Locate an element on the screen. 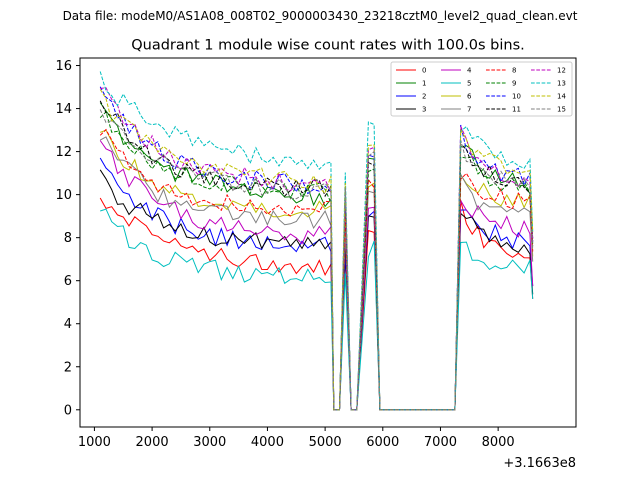 The height and width of the screenshot is (480, 640). y-tick-label: 16 is located at coordinates (63, 66).